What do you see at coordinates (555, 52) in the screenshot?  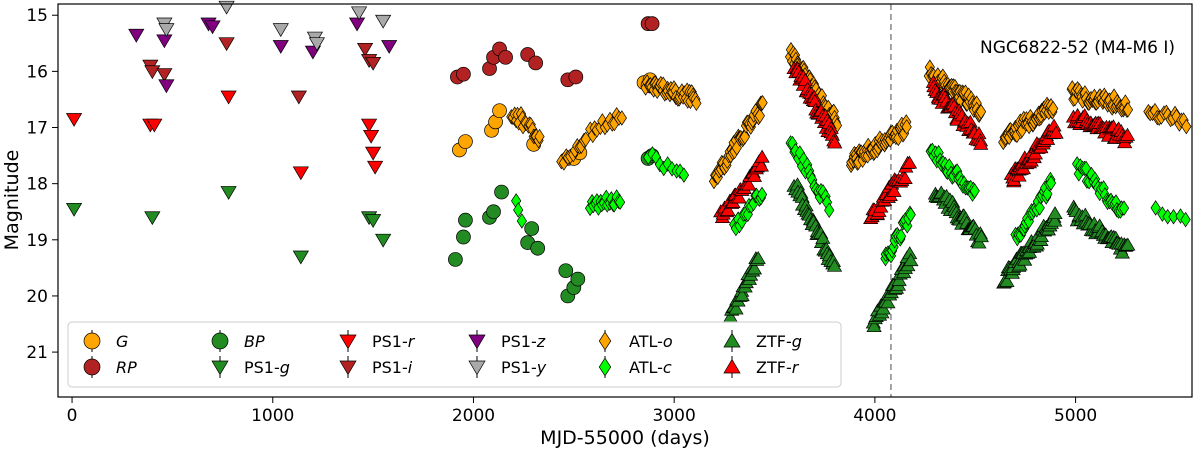 I see `series-RP` at bounding box center [555, 52].